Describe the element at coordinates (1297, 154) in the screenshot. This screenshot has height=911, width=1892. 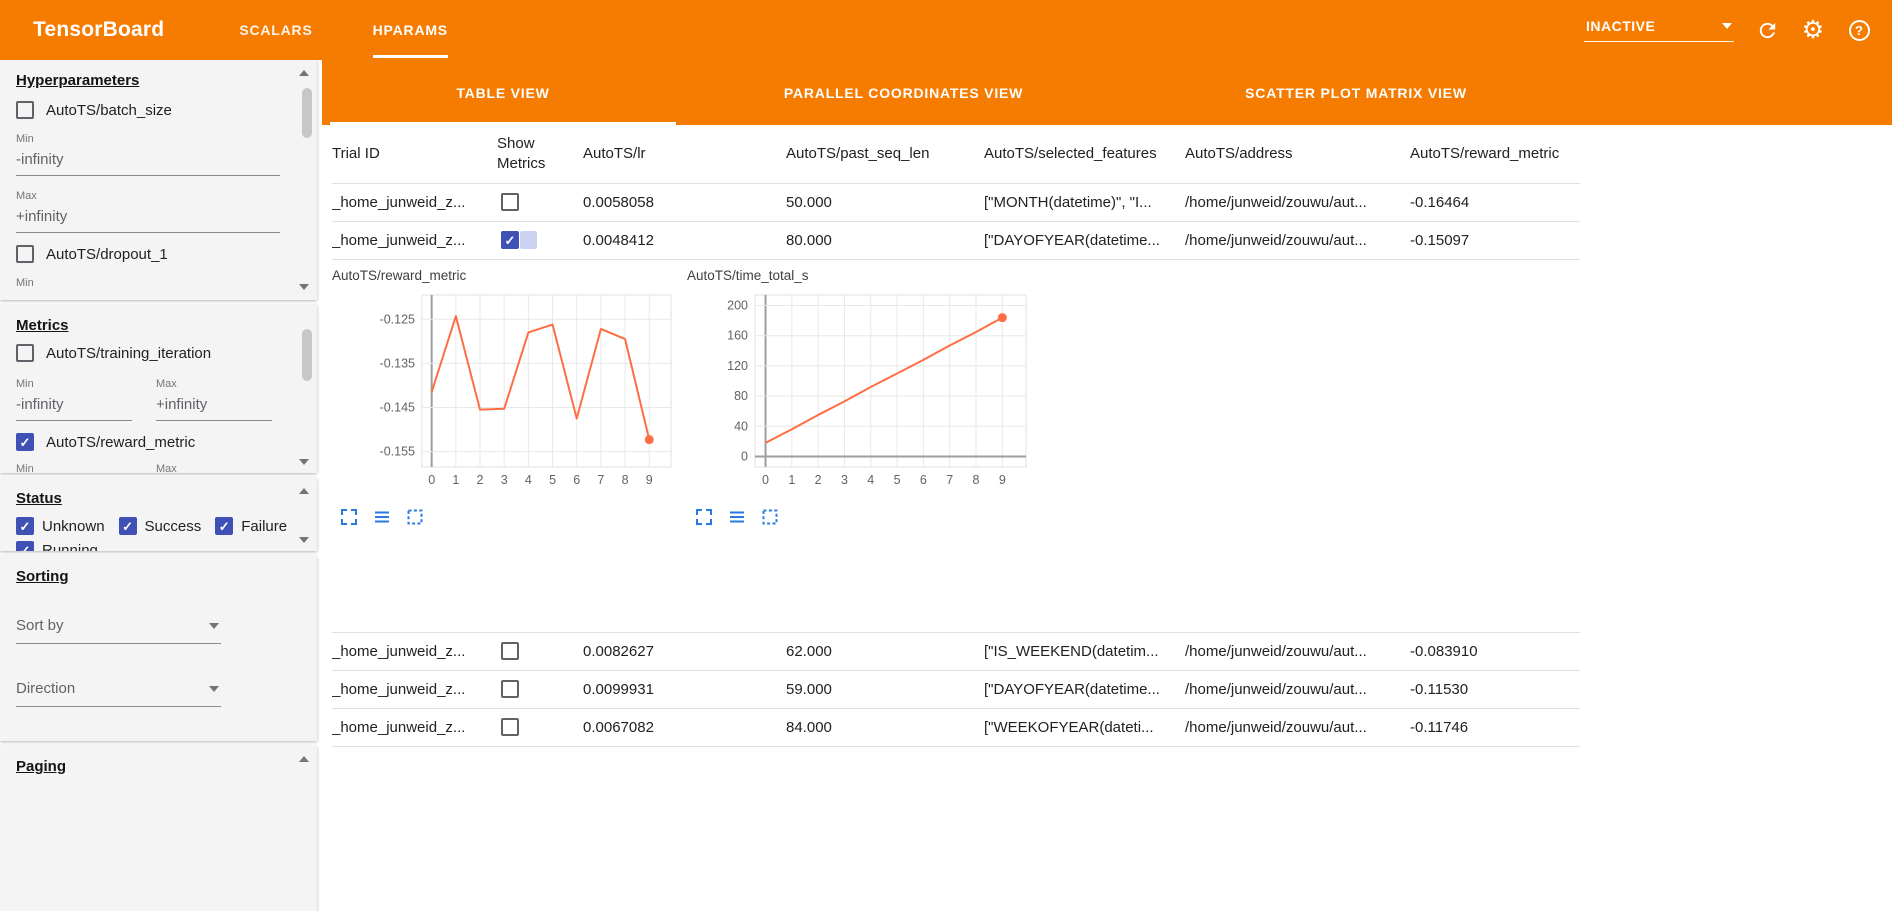
I see `col-address: AutoTS/address` at that location.